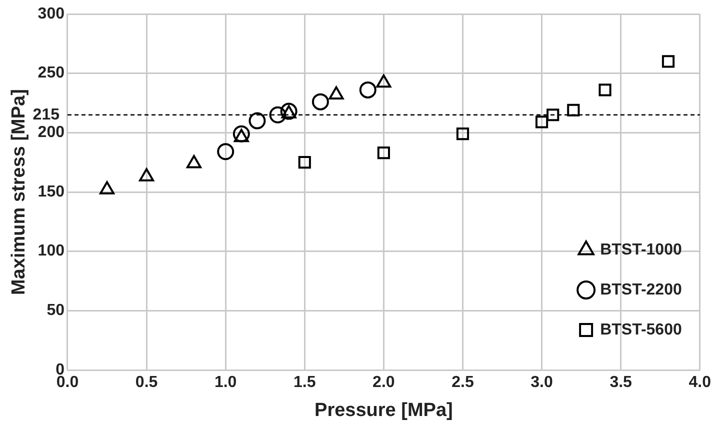 The width and height of the screenshot is (714, 430). What do you see at coordinates (51, 73) in the screenshot?
I see `y-tick-label: 250` at bounding box center [51, 73].